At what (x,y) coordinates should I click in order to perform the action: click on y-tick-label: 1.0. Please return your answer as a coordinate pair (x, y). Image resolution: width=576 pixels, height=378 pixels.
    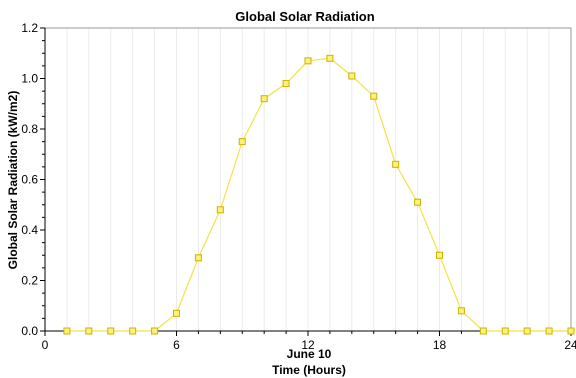
    Looking at the image, I should click on (29, 79).